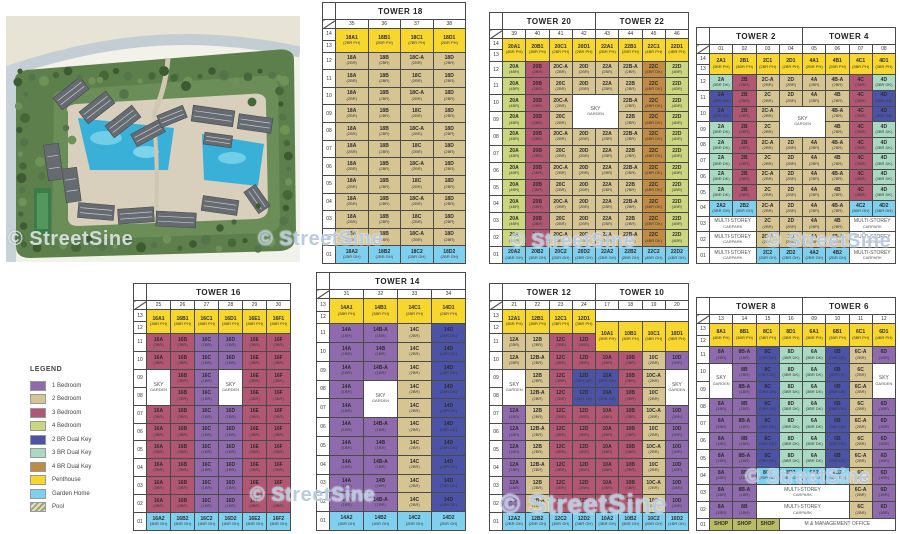 The width and height of the screenshot is (900, 534). What do you see at coordinates (496, 521) in the screenshot?
I see `floor-label: 01` at bounding box center [496, 521].